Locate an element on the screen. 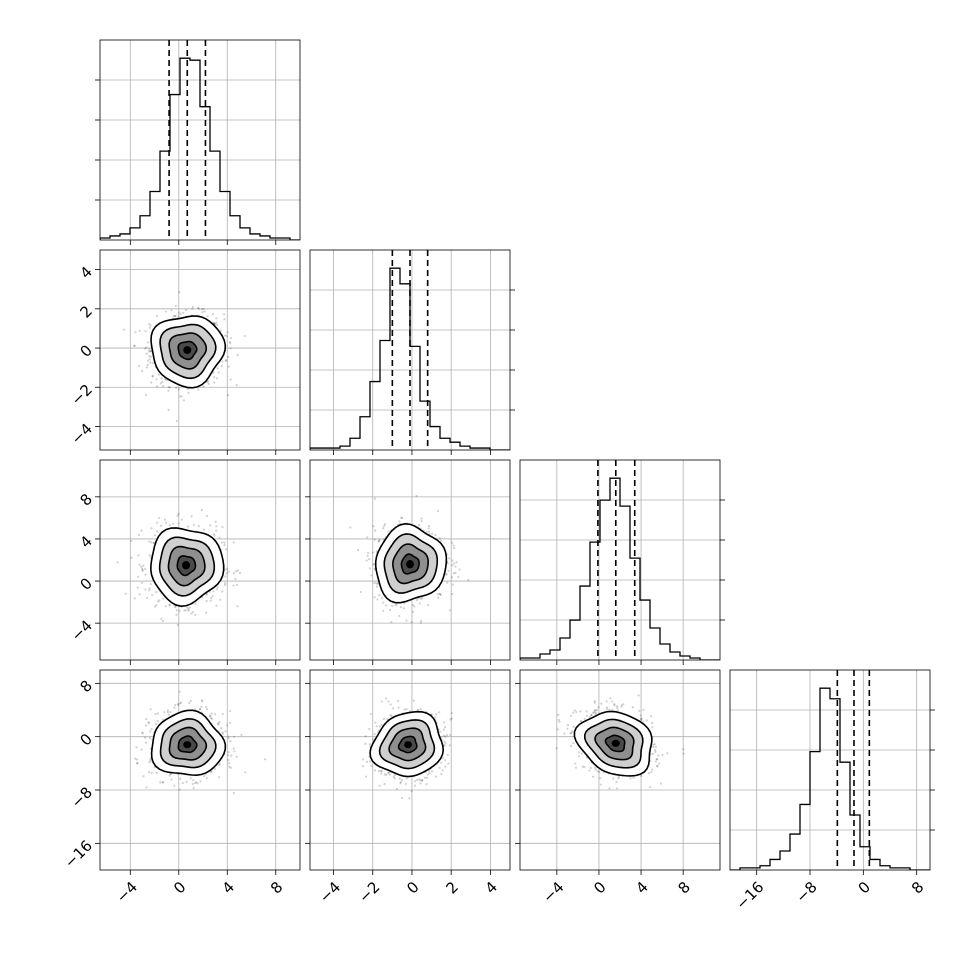 The height and width of the screenshot is (970, 970). y-tick-label: −8 is located at coordinates (82, 797).